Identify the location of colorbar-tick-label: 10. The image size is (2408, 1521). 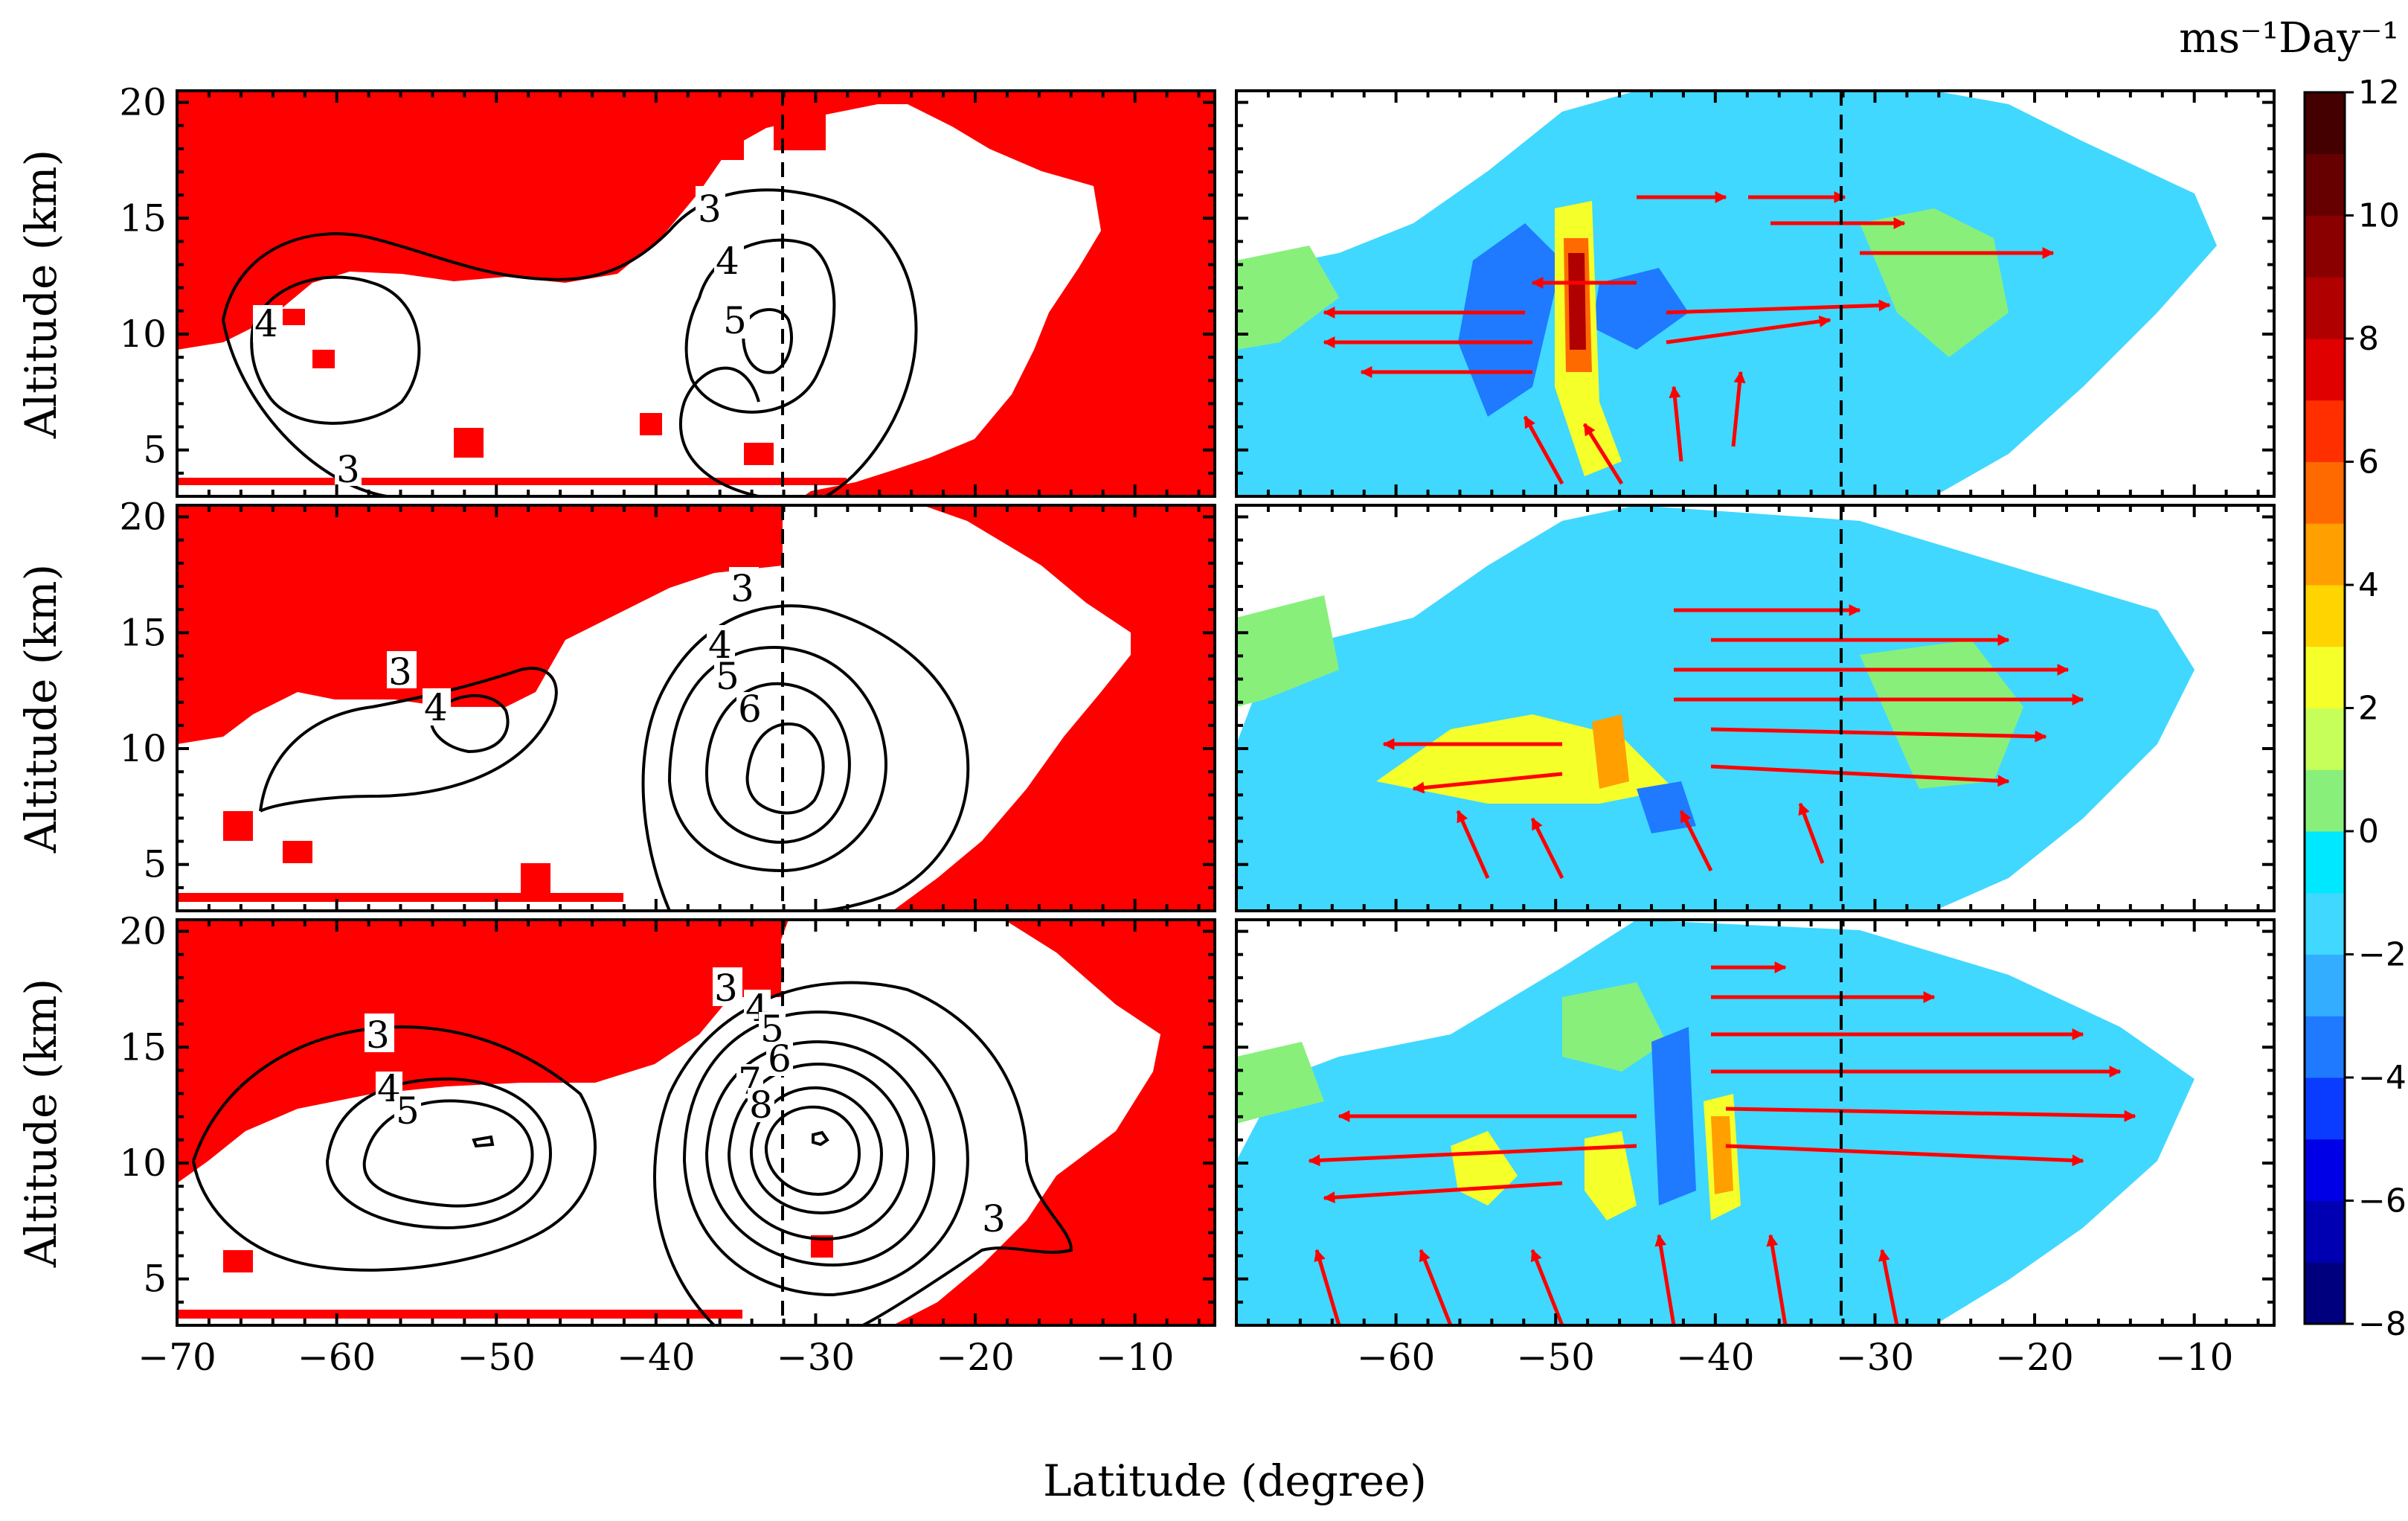
(2379, 216).